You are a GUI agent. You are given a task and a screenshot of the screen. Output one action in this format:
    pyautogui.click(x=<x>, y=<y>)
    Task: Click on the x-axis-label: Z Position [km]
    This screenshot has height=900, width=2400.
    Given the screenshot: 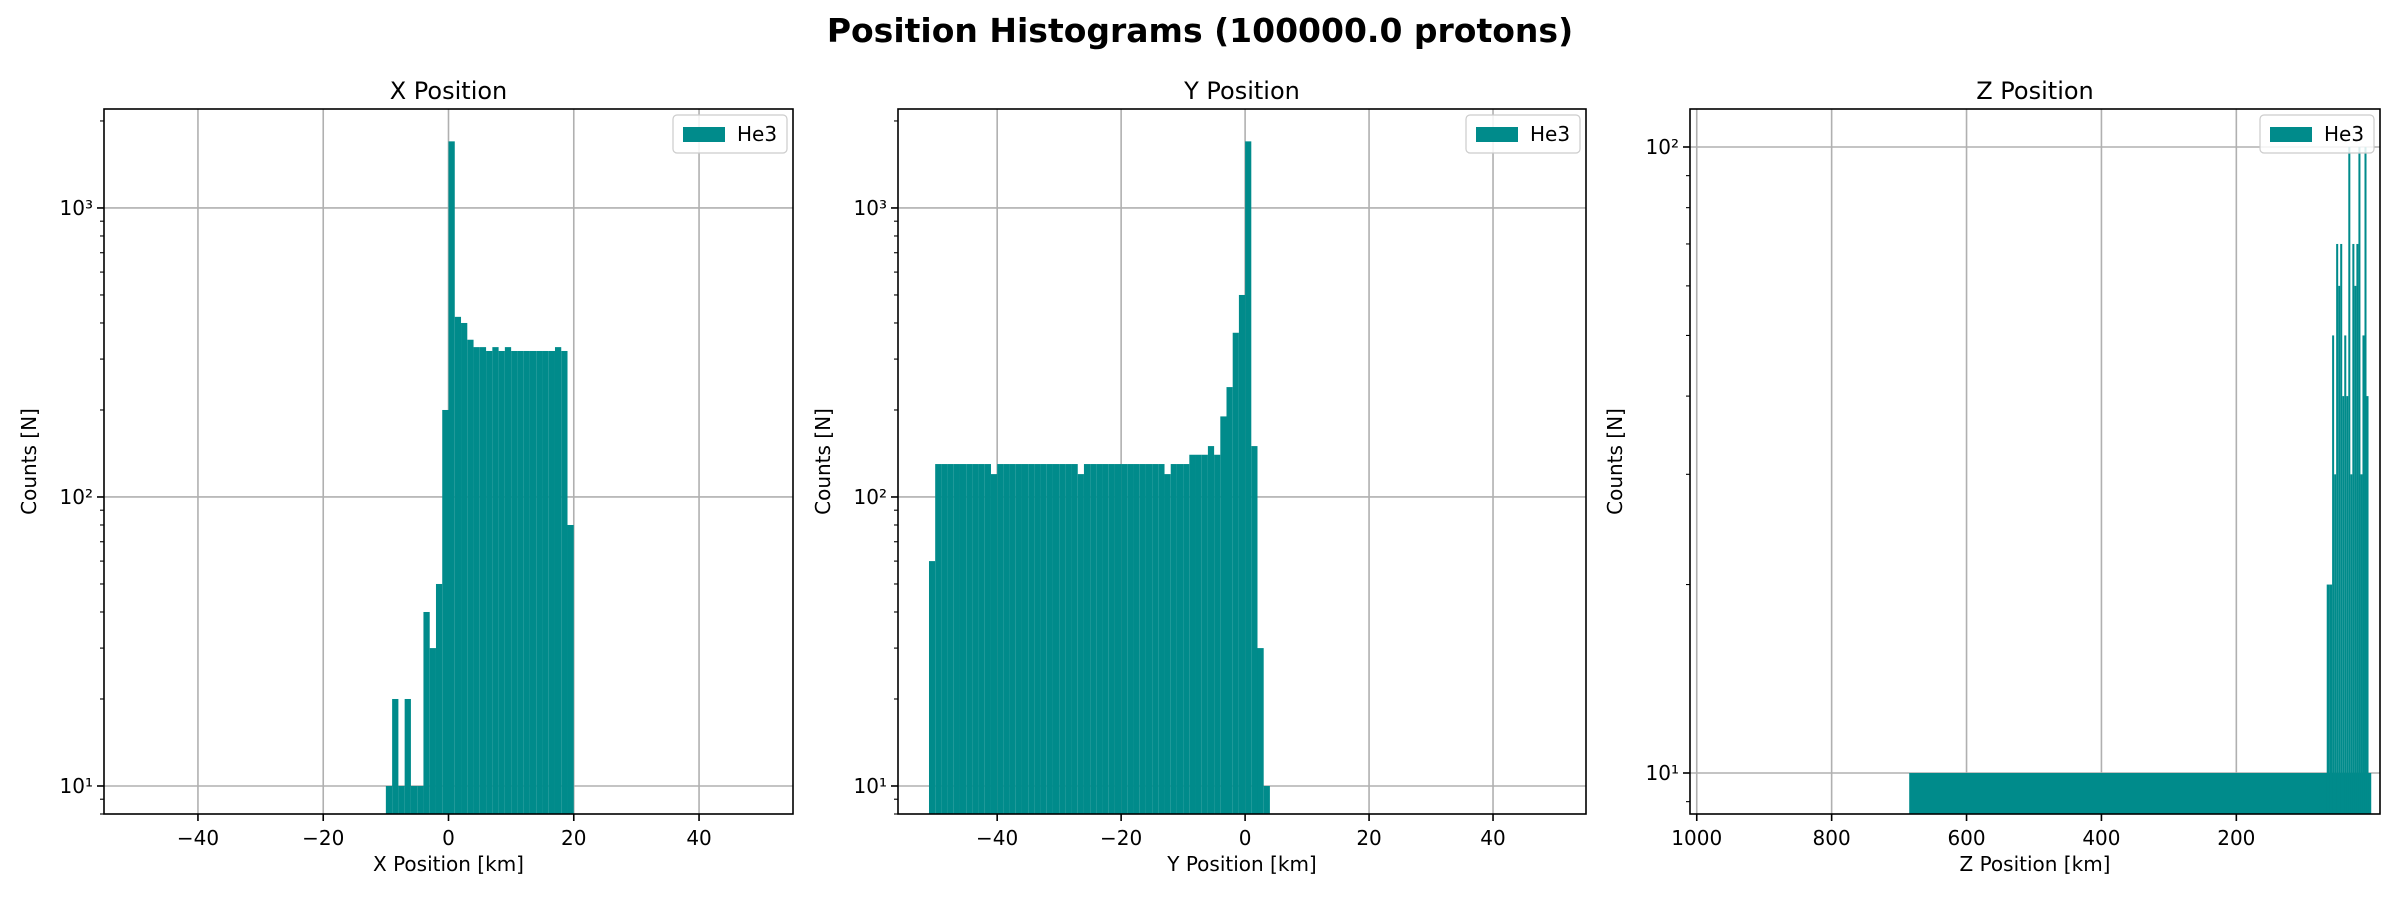 What is the action you would take?
    pyautogui.click(x=2035, y=864)
    